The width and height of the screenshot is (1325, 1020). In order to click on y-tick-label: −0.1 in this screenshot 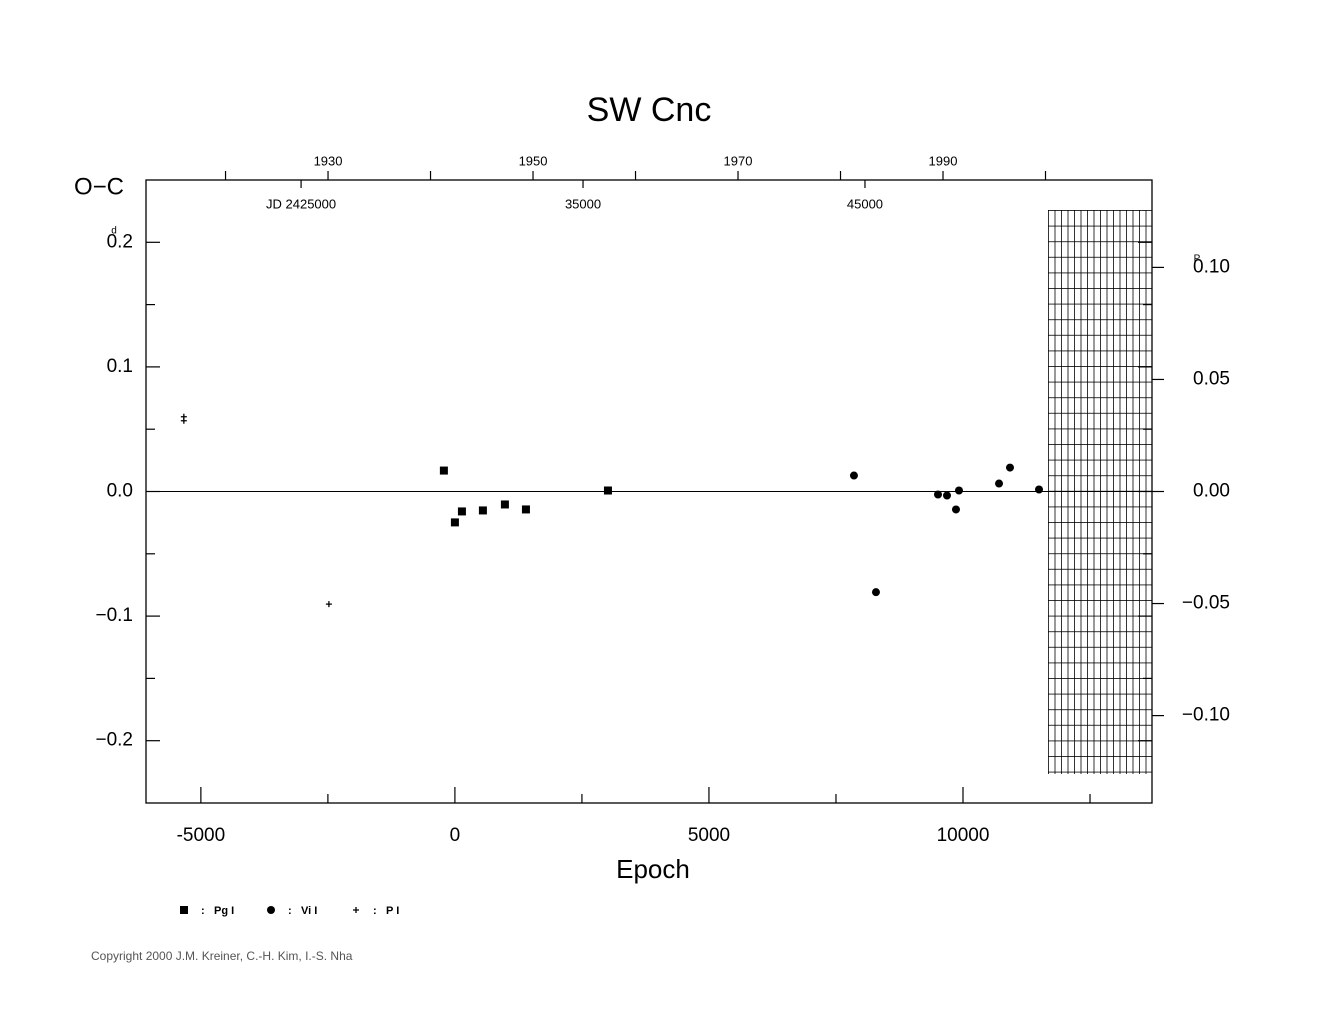, I will do `click(114, 615)`.